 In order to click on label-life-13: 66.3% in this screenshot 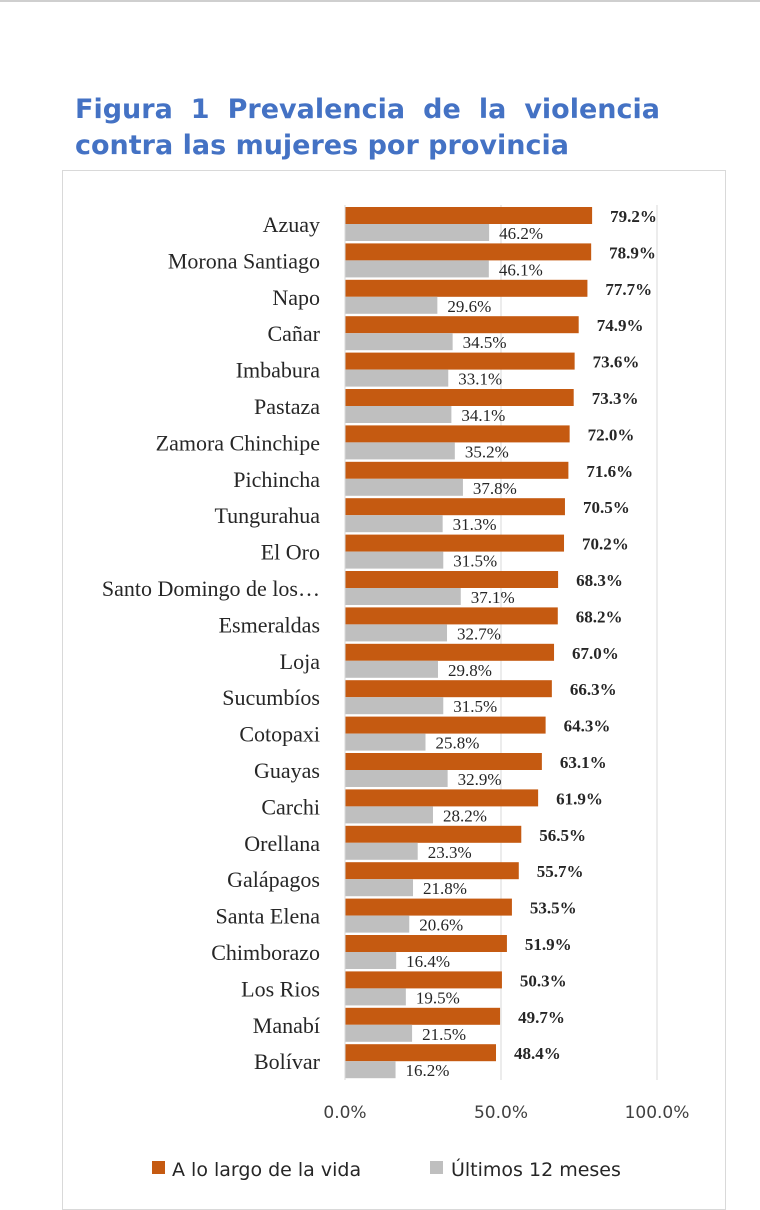, I will do `click(593, 689)`.